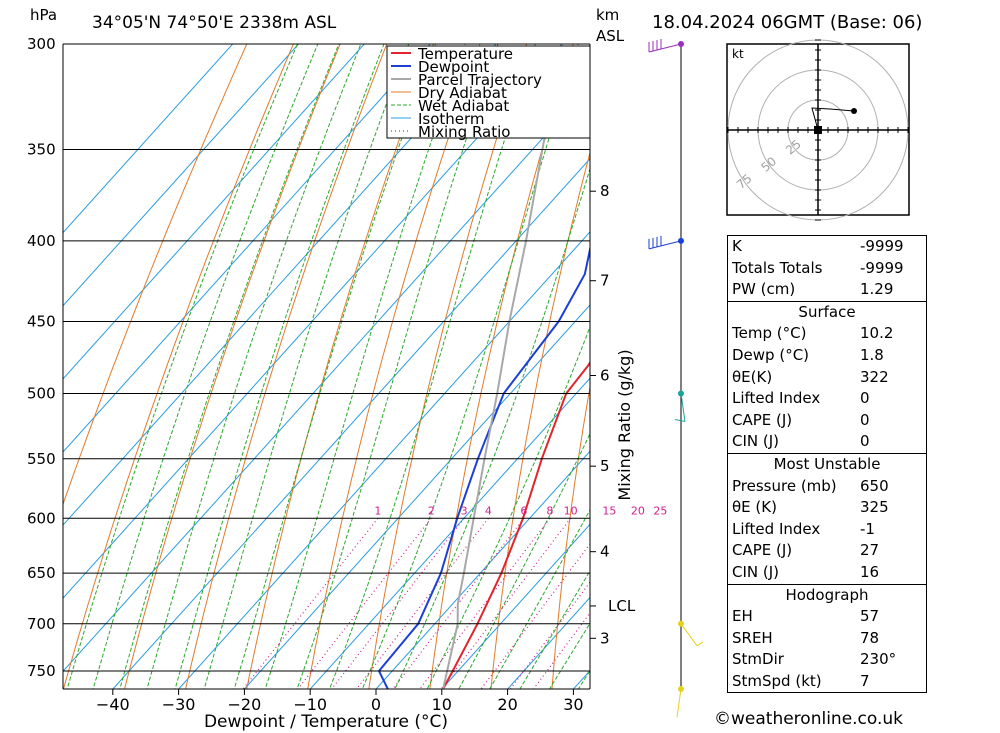  I want to click on hpa-label: hPa, so click(43, 15).